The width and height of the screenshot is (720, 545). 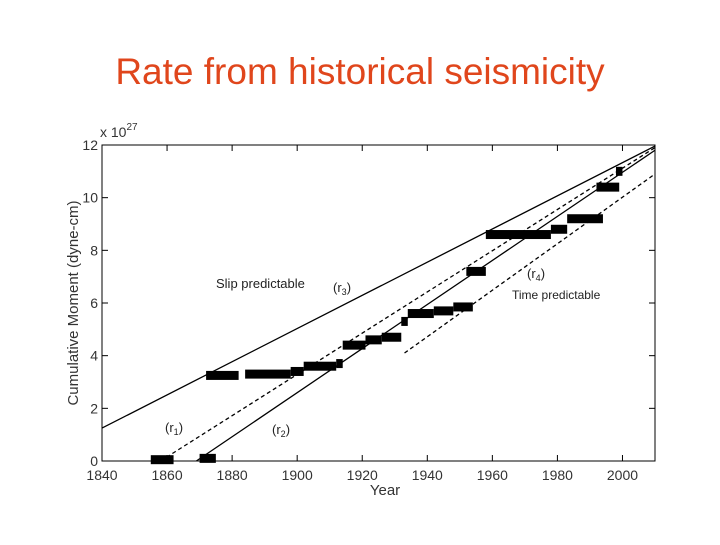 I want to click on annotation-subscript: 4, so click(x=538, y=278).